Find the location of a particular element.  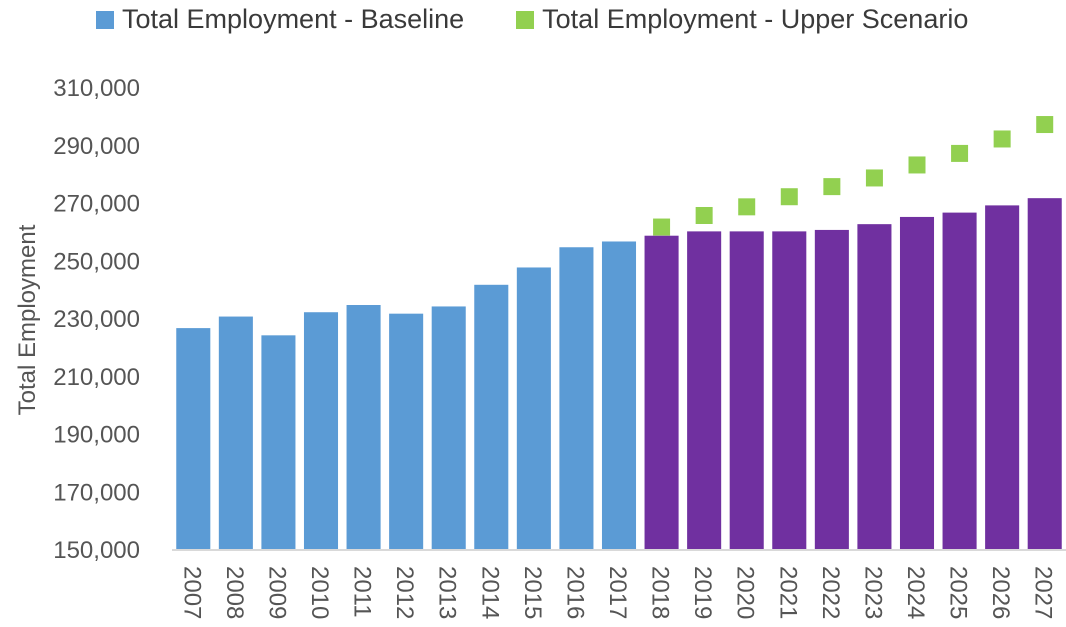

y-tick-label: 170,000 is located at coordinates (96, 492).